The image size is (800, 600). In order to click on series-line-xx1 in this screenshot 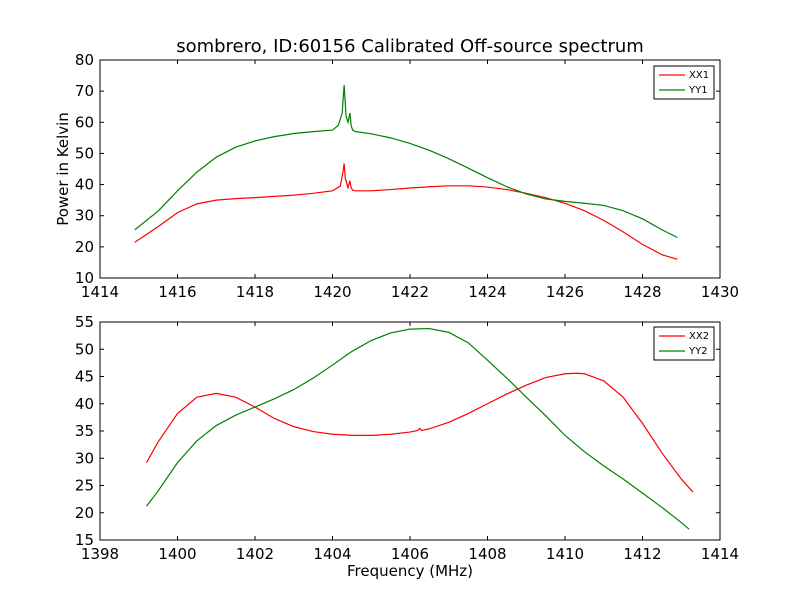, I will do `click(406, 211)`.